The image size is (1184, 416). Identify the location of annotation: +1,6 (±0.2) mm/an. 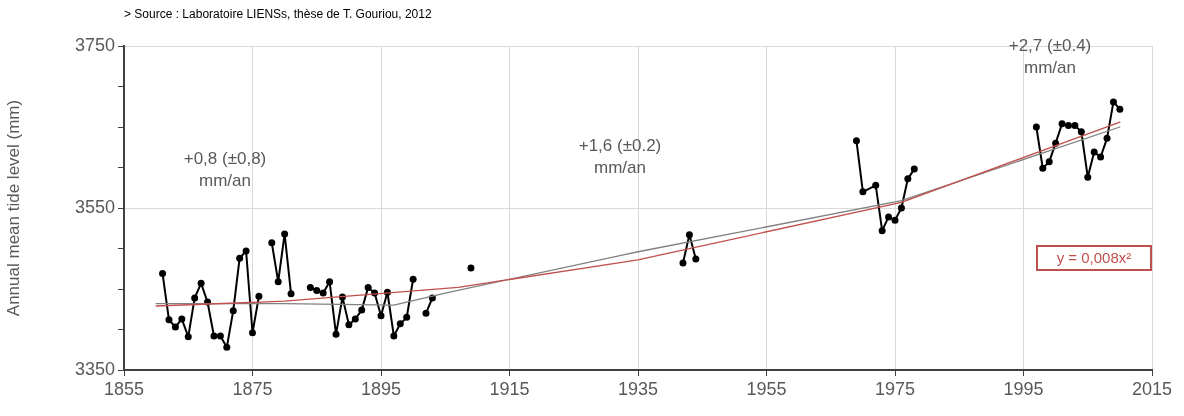
(620, 157).